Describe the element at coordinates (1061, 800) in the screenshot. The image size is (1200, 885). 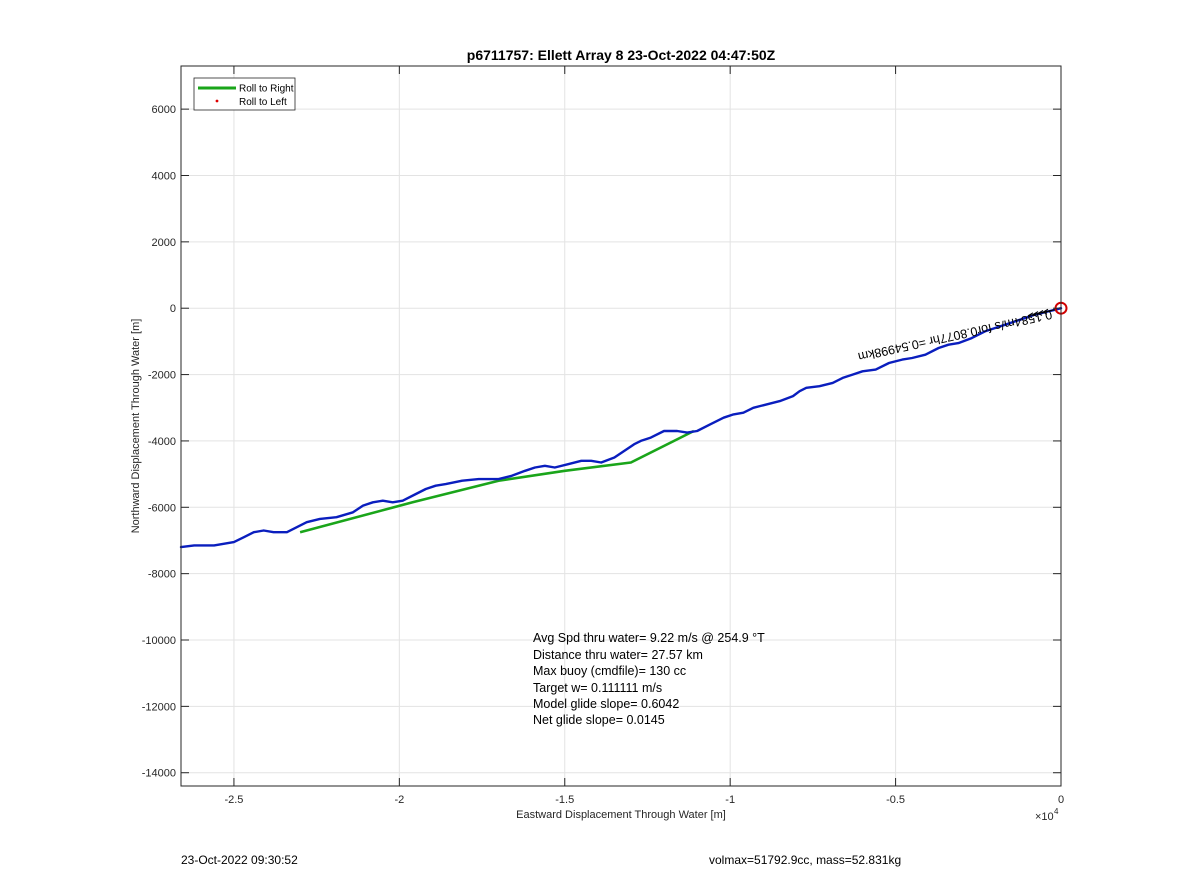
I see `x-tick-label: 0` at that location.